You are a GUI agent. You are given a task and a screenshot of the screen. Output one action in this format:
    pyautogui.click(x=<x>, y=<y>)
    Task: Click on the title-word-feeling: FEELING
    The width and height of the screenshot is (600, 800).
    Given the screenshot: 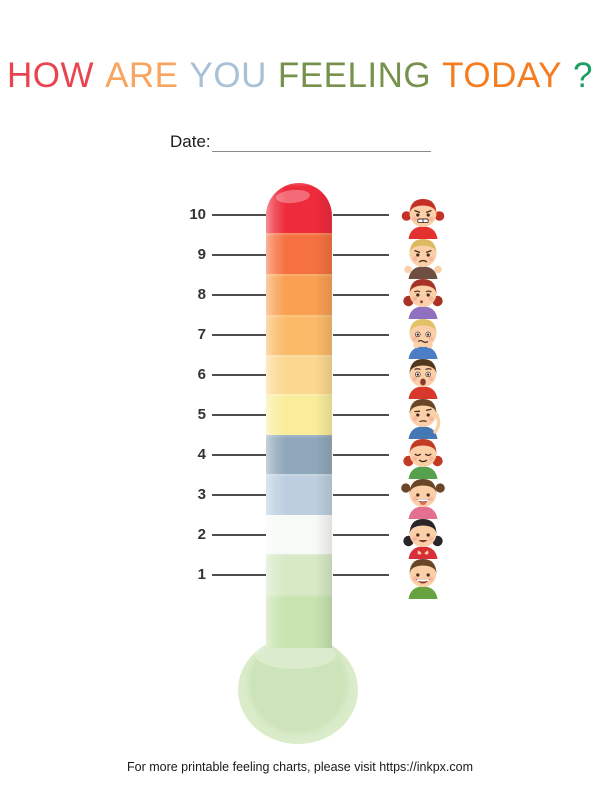 What is the action you would take?
    pyautogui.click(x=354, y=75)
    